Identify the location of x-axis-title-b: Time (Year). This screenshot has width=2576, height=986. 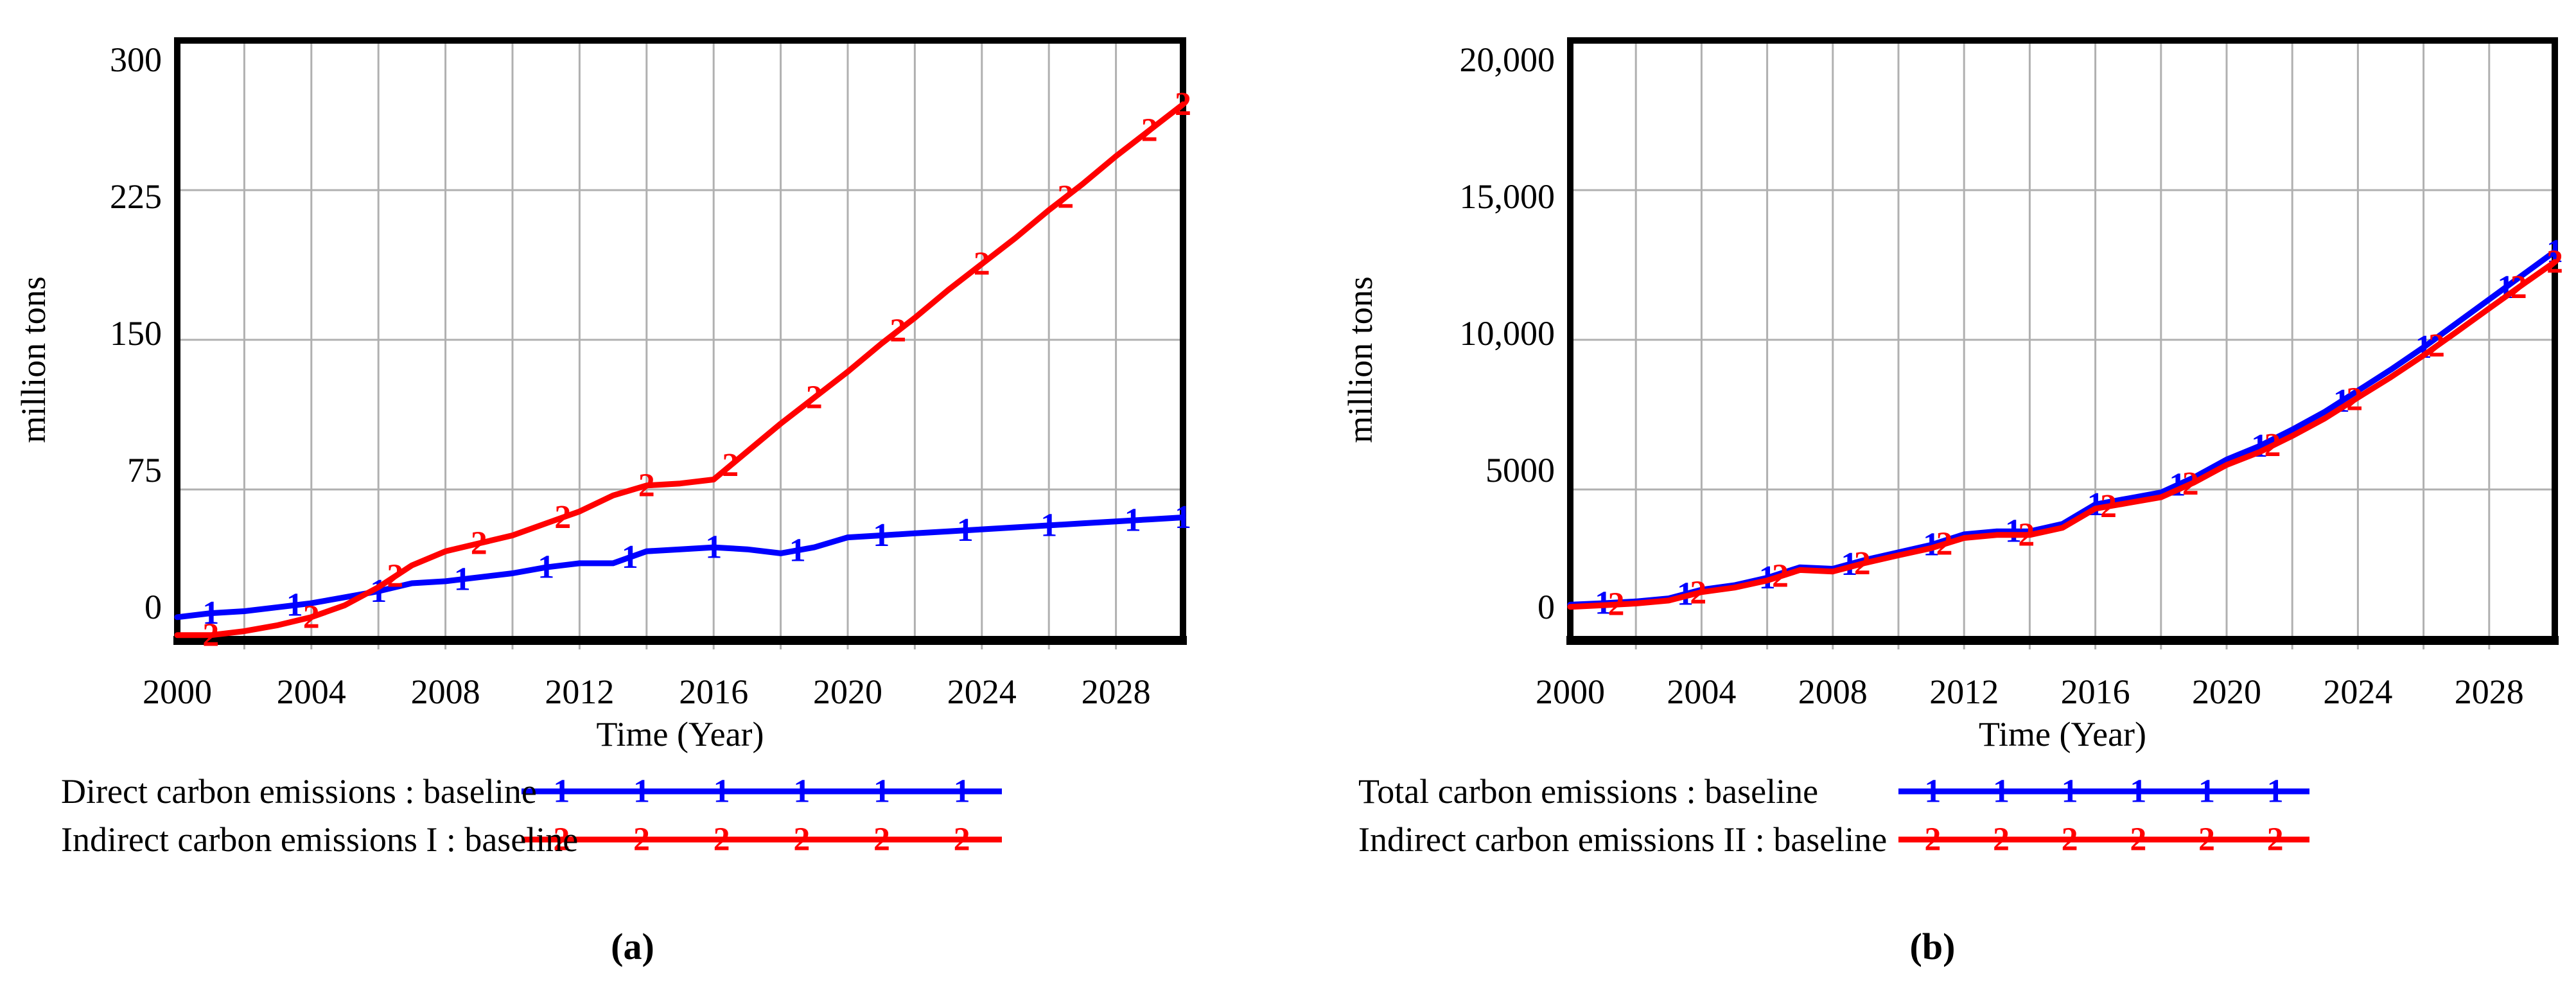
(2062, 734).